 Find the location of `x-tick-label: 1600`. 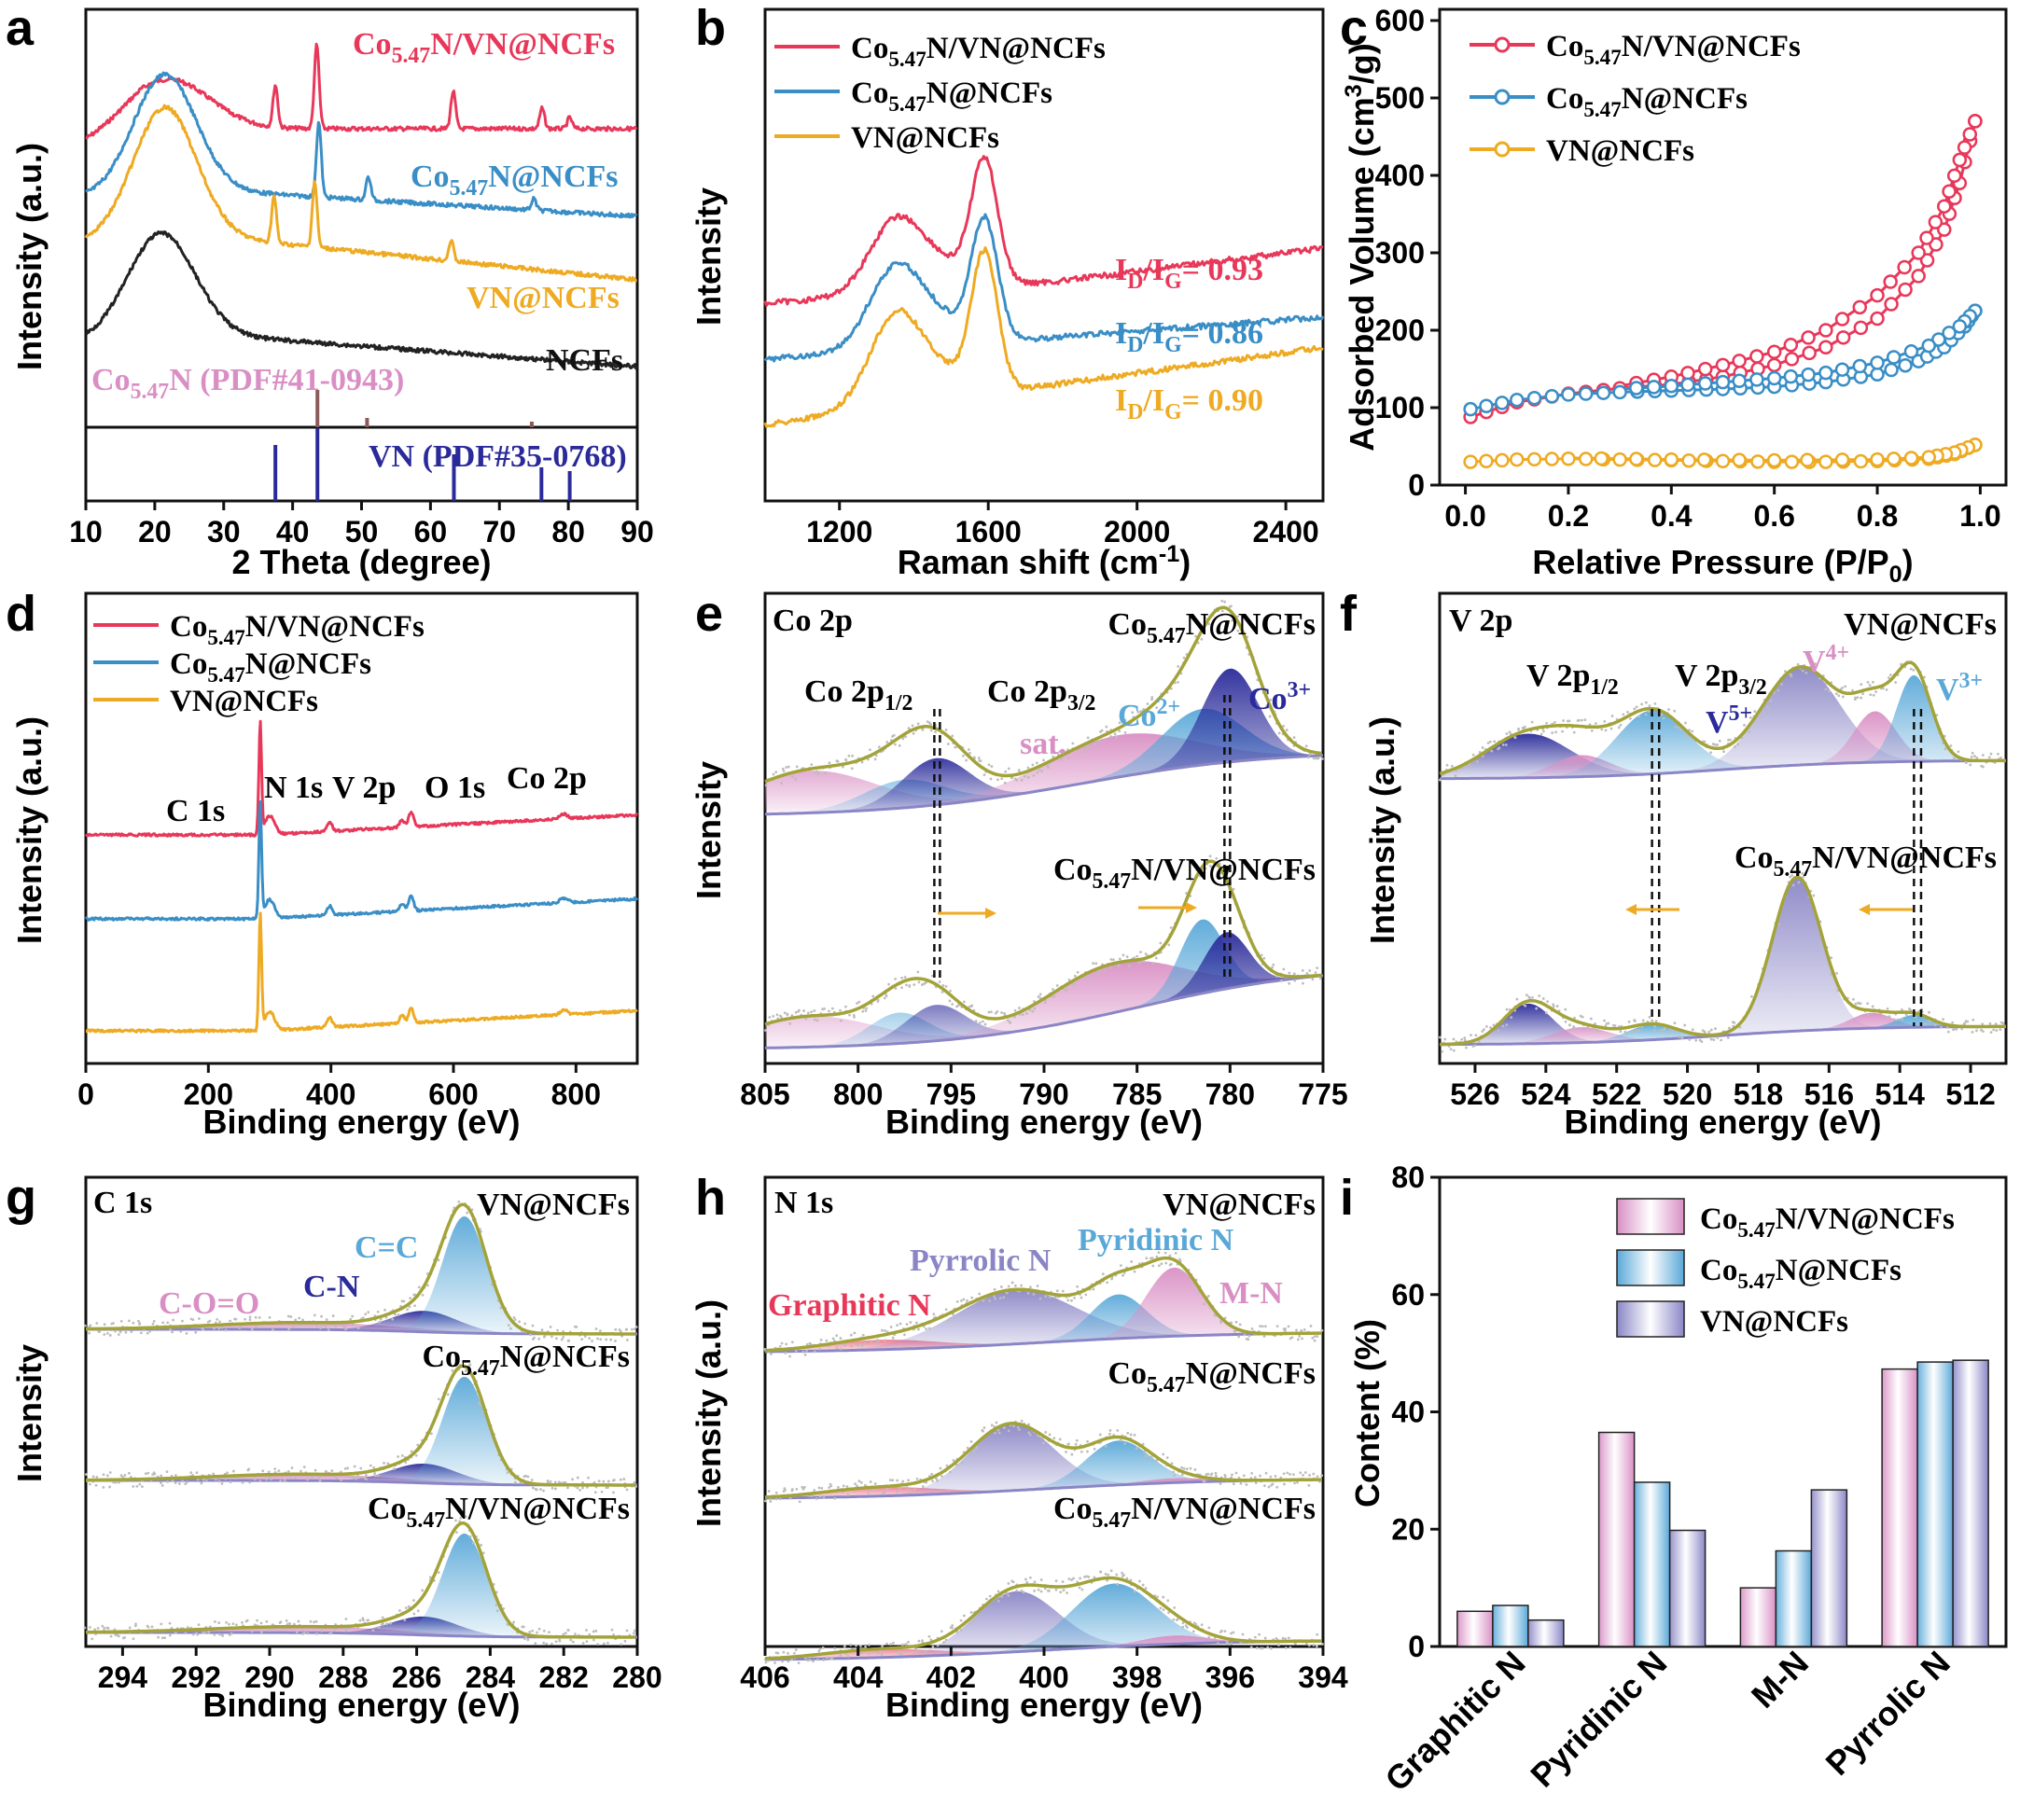

x-tick-label: 1600 is located at coordinates (988, 532).